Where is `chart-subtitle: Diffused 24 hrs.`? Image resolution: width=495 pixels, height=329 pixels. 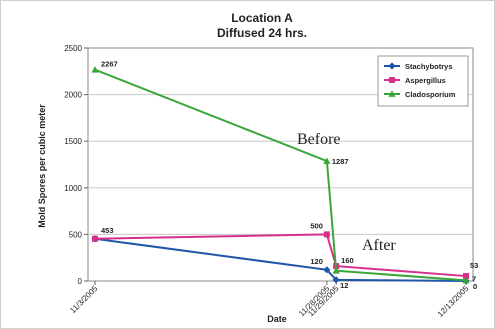
chart-subtitle: Diffused 24 hrs. is located at coordinates (262, 33).